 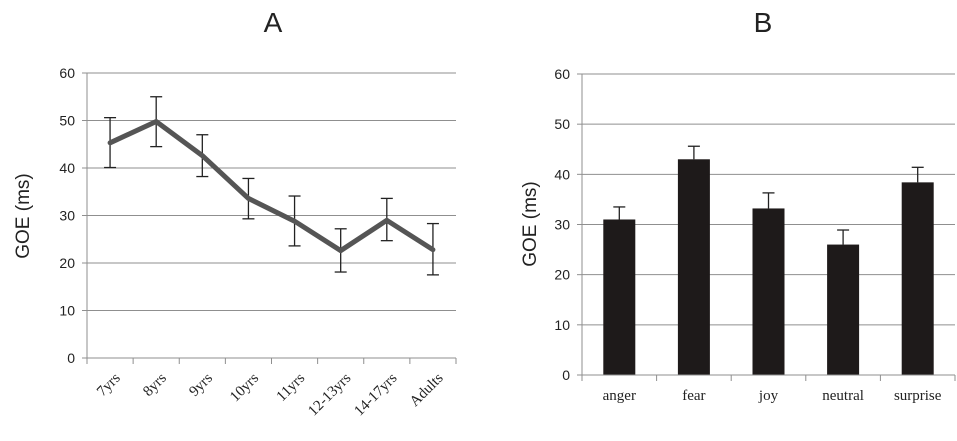 What do you see at coordinates (843, 309) in the screenshot?
I see `bar-neutral` at bounding box center [843, 309].